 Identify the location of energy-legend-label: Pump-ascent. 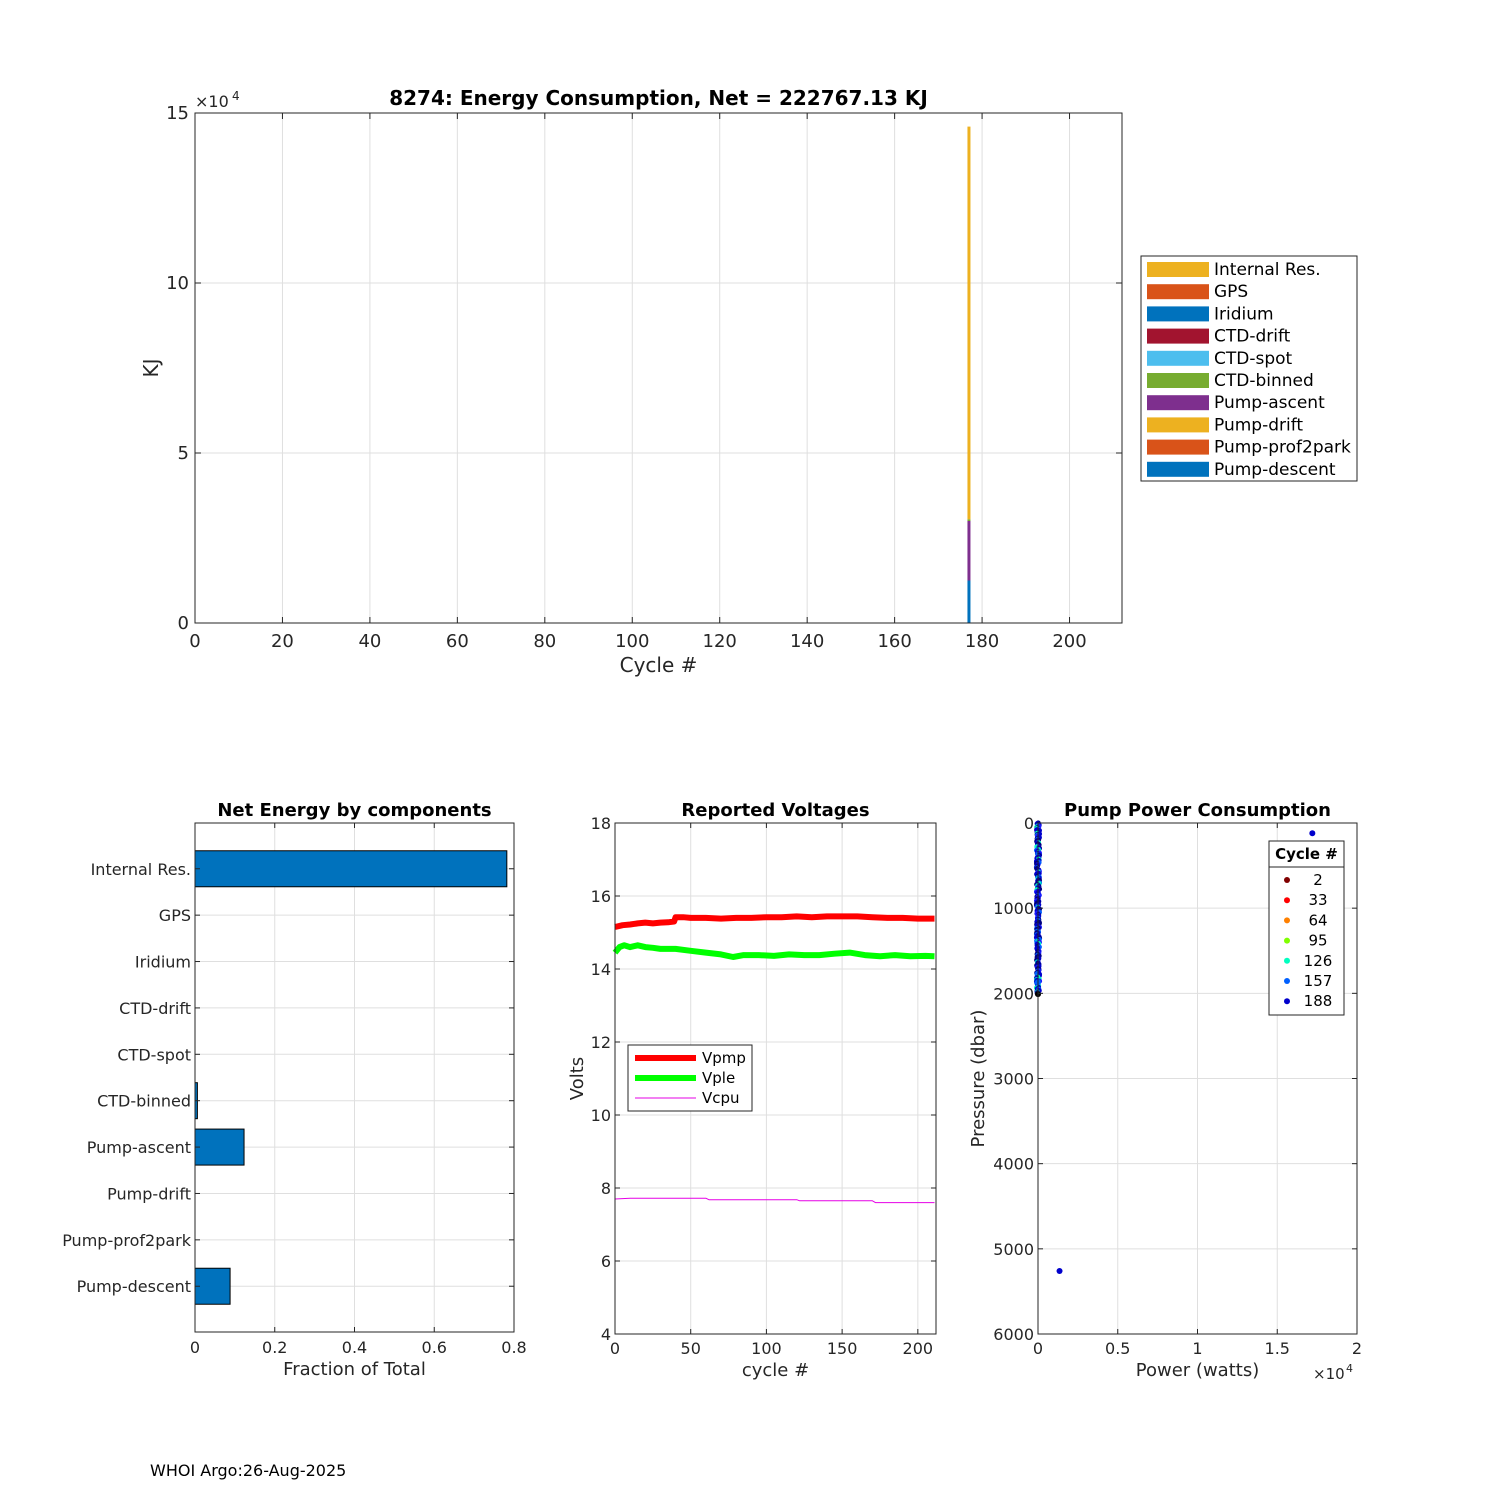
(1269, 403).